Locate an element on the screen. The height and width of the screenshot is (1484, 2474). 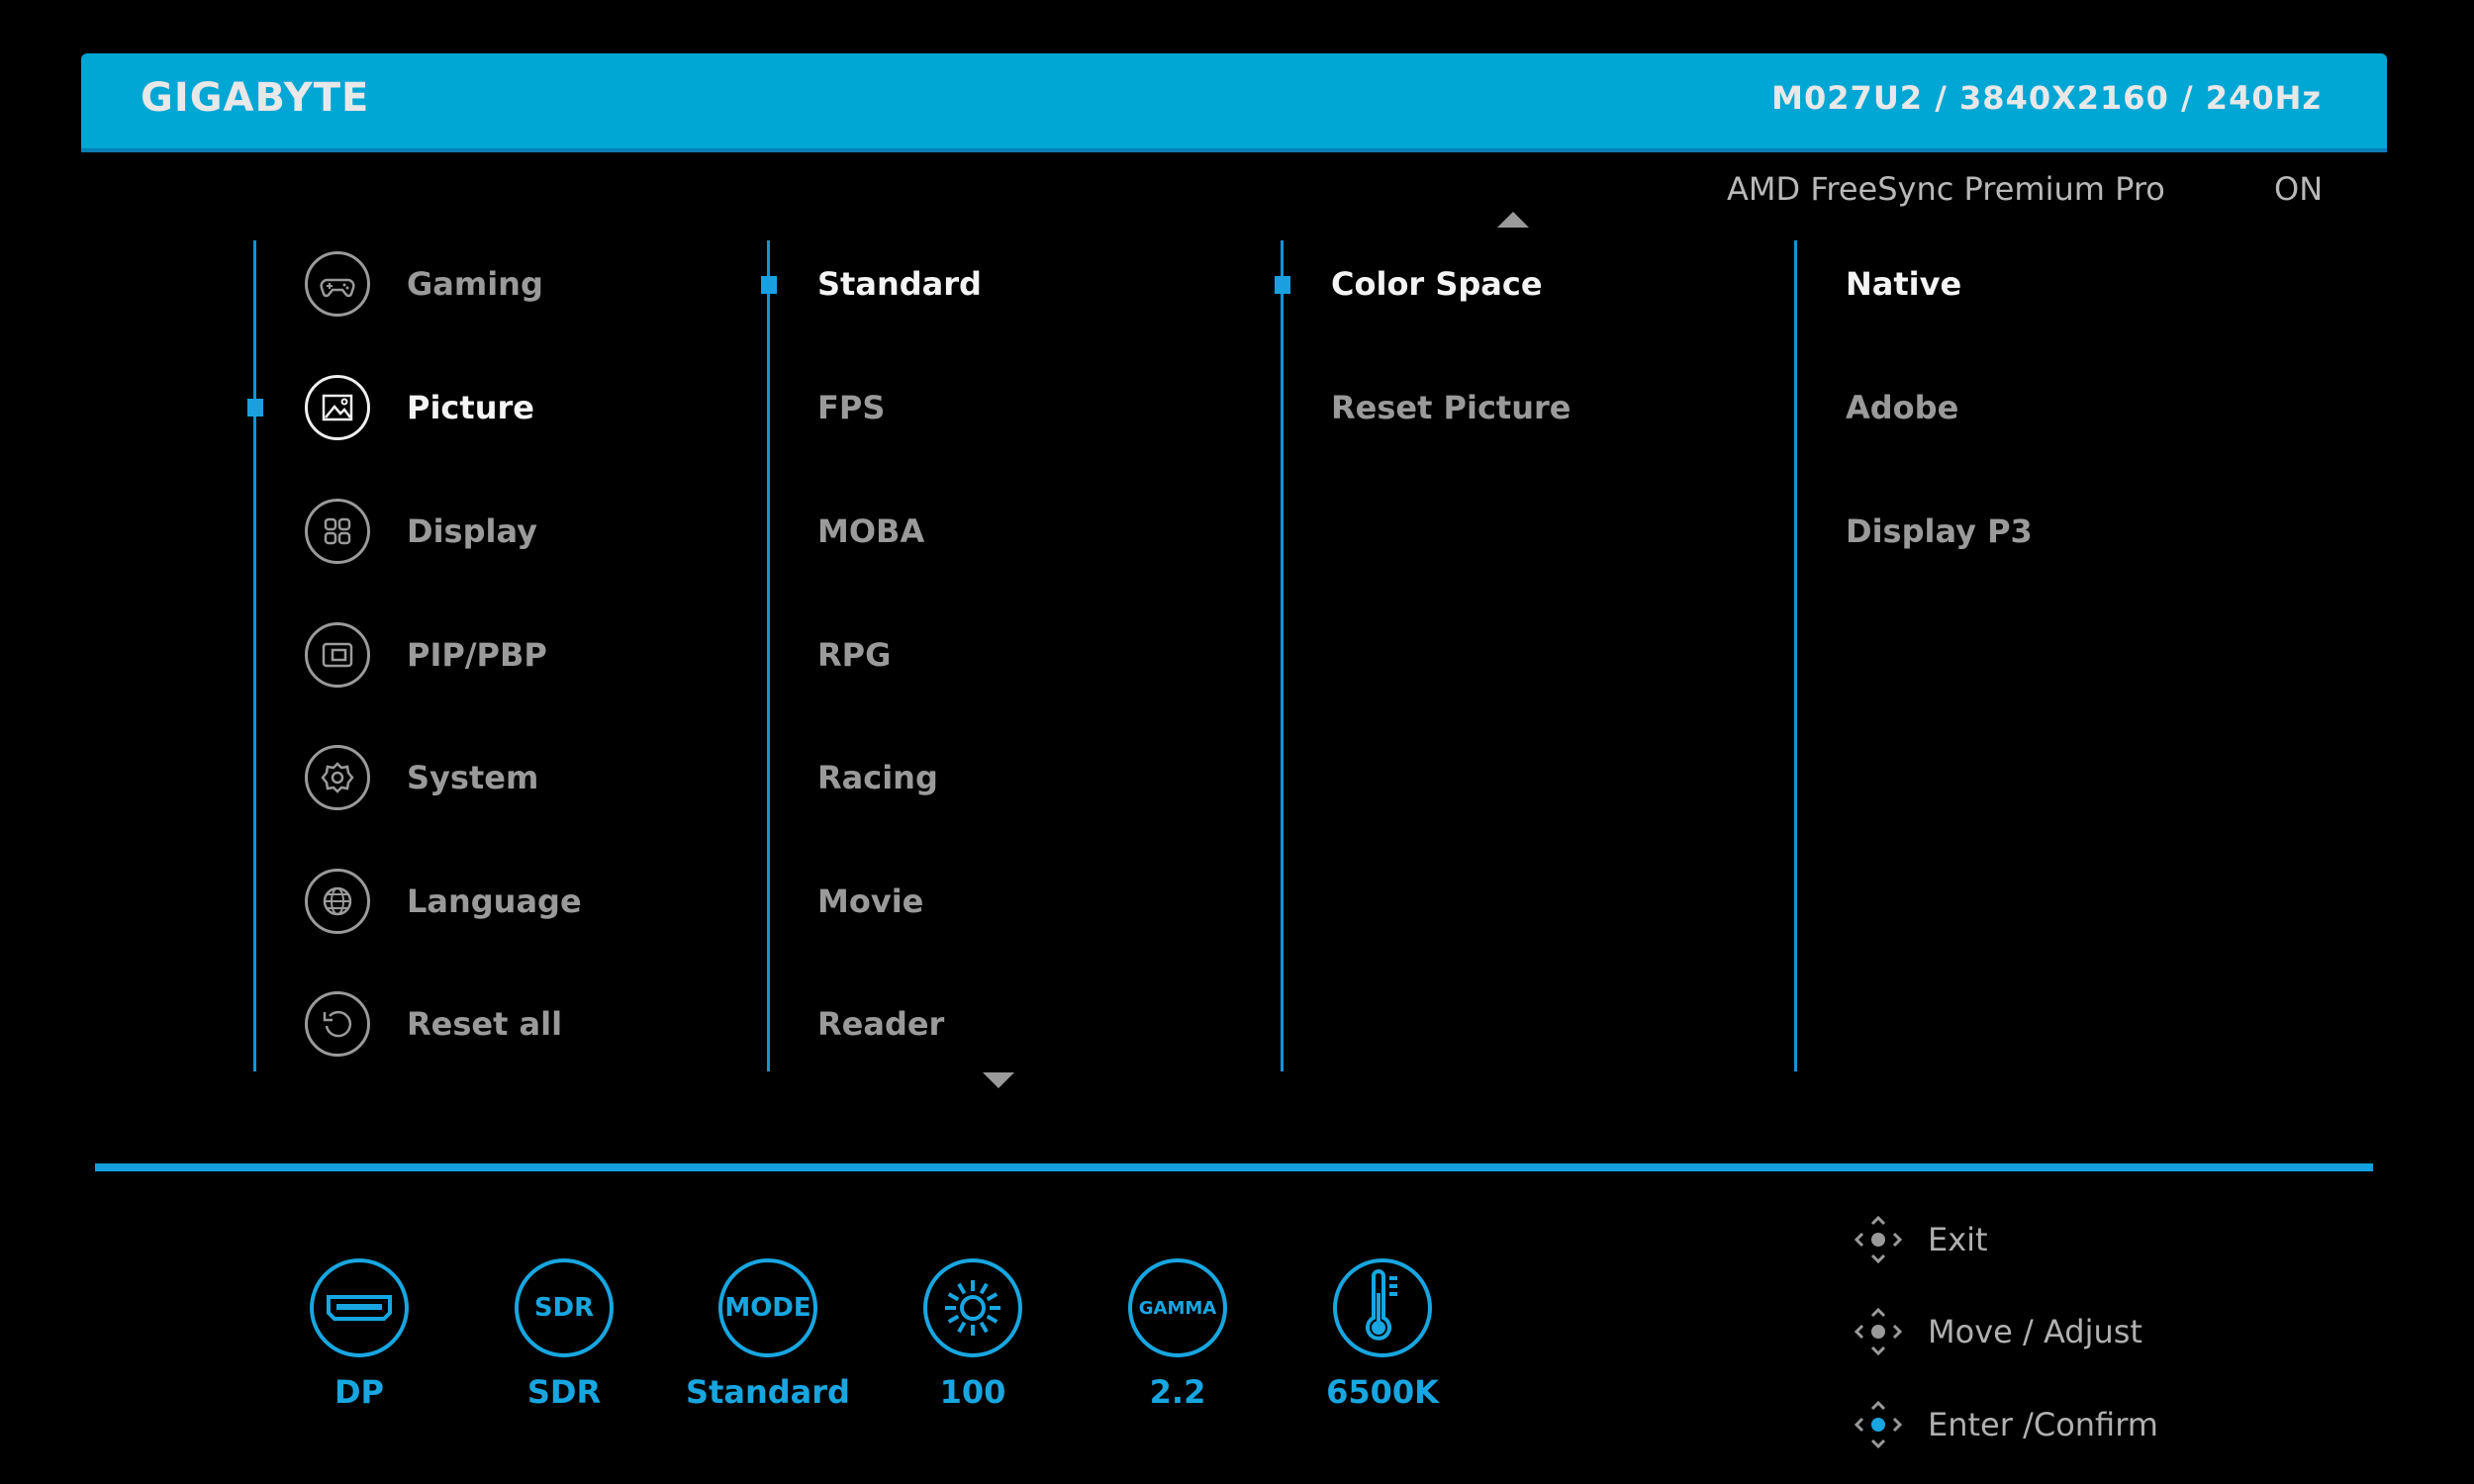
menu-item-picture: Picture is located at coordinates (471, 407).